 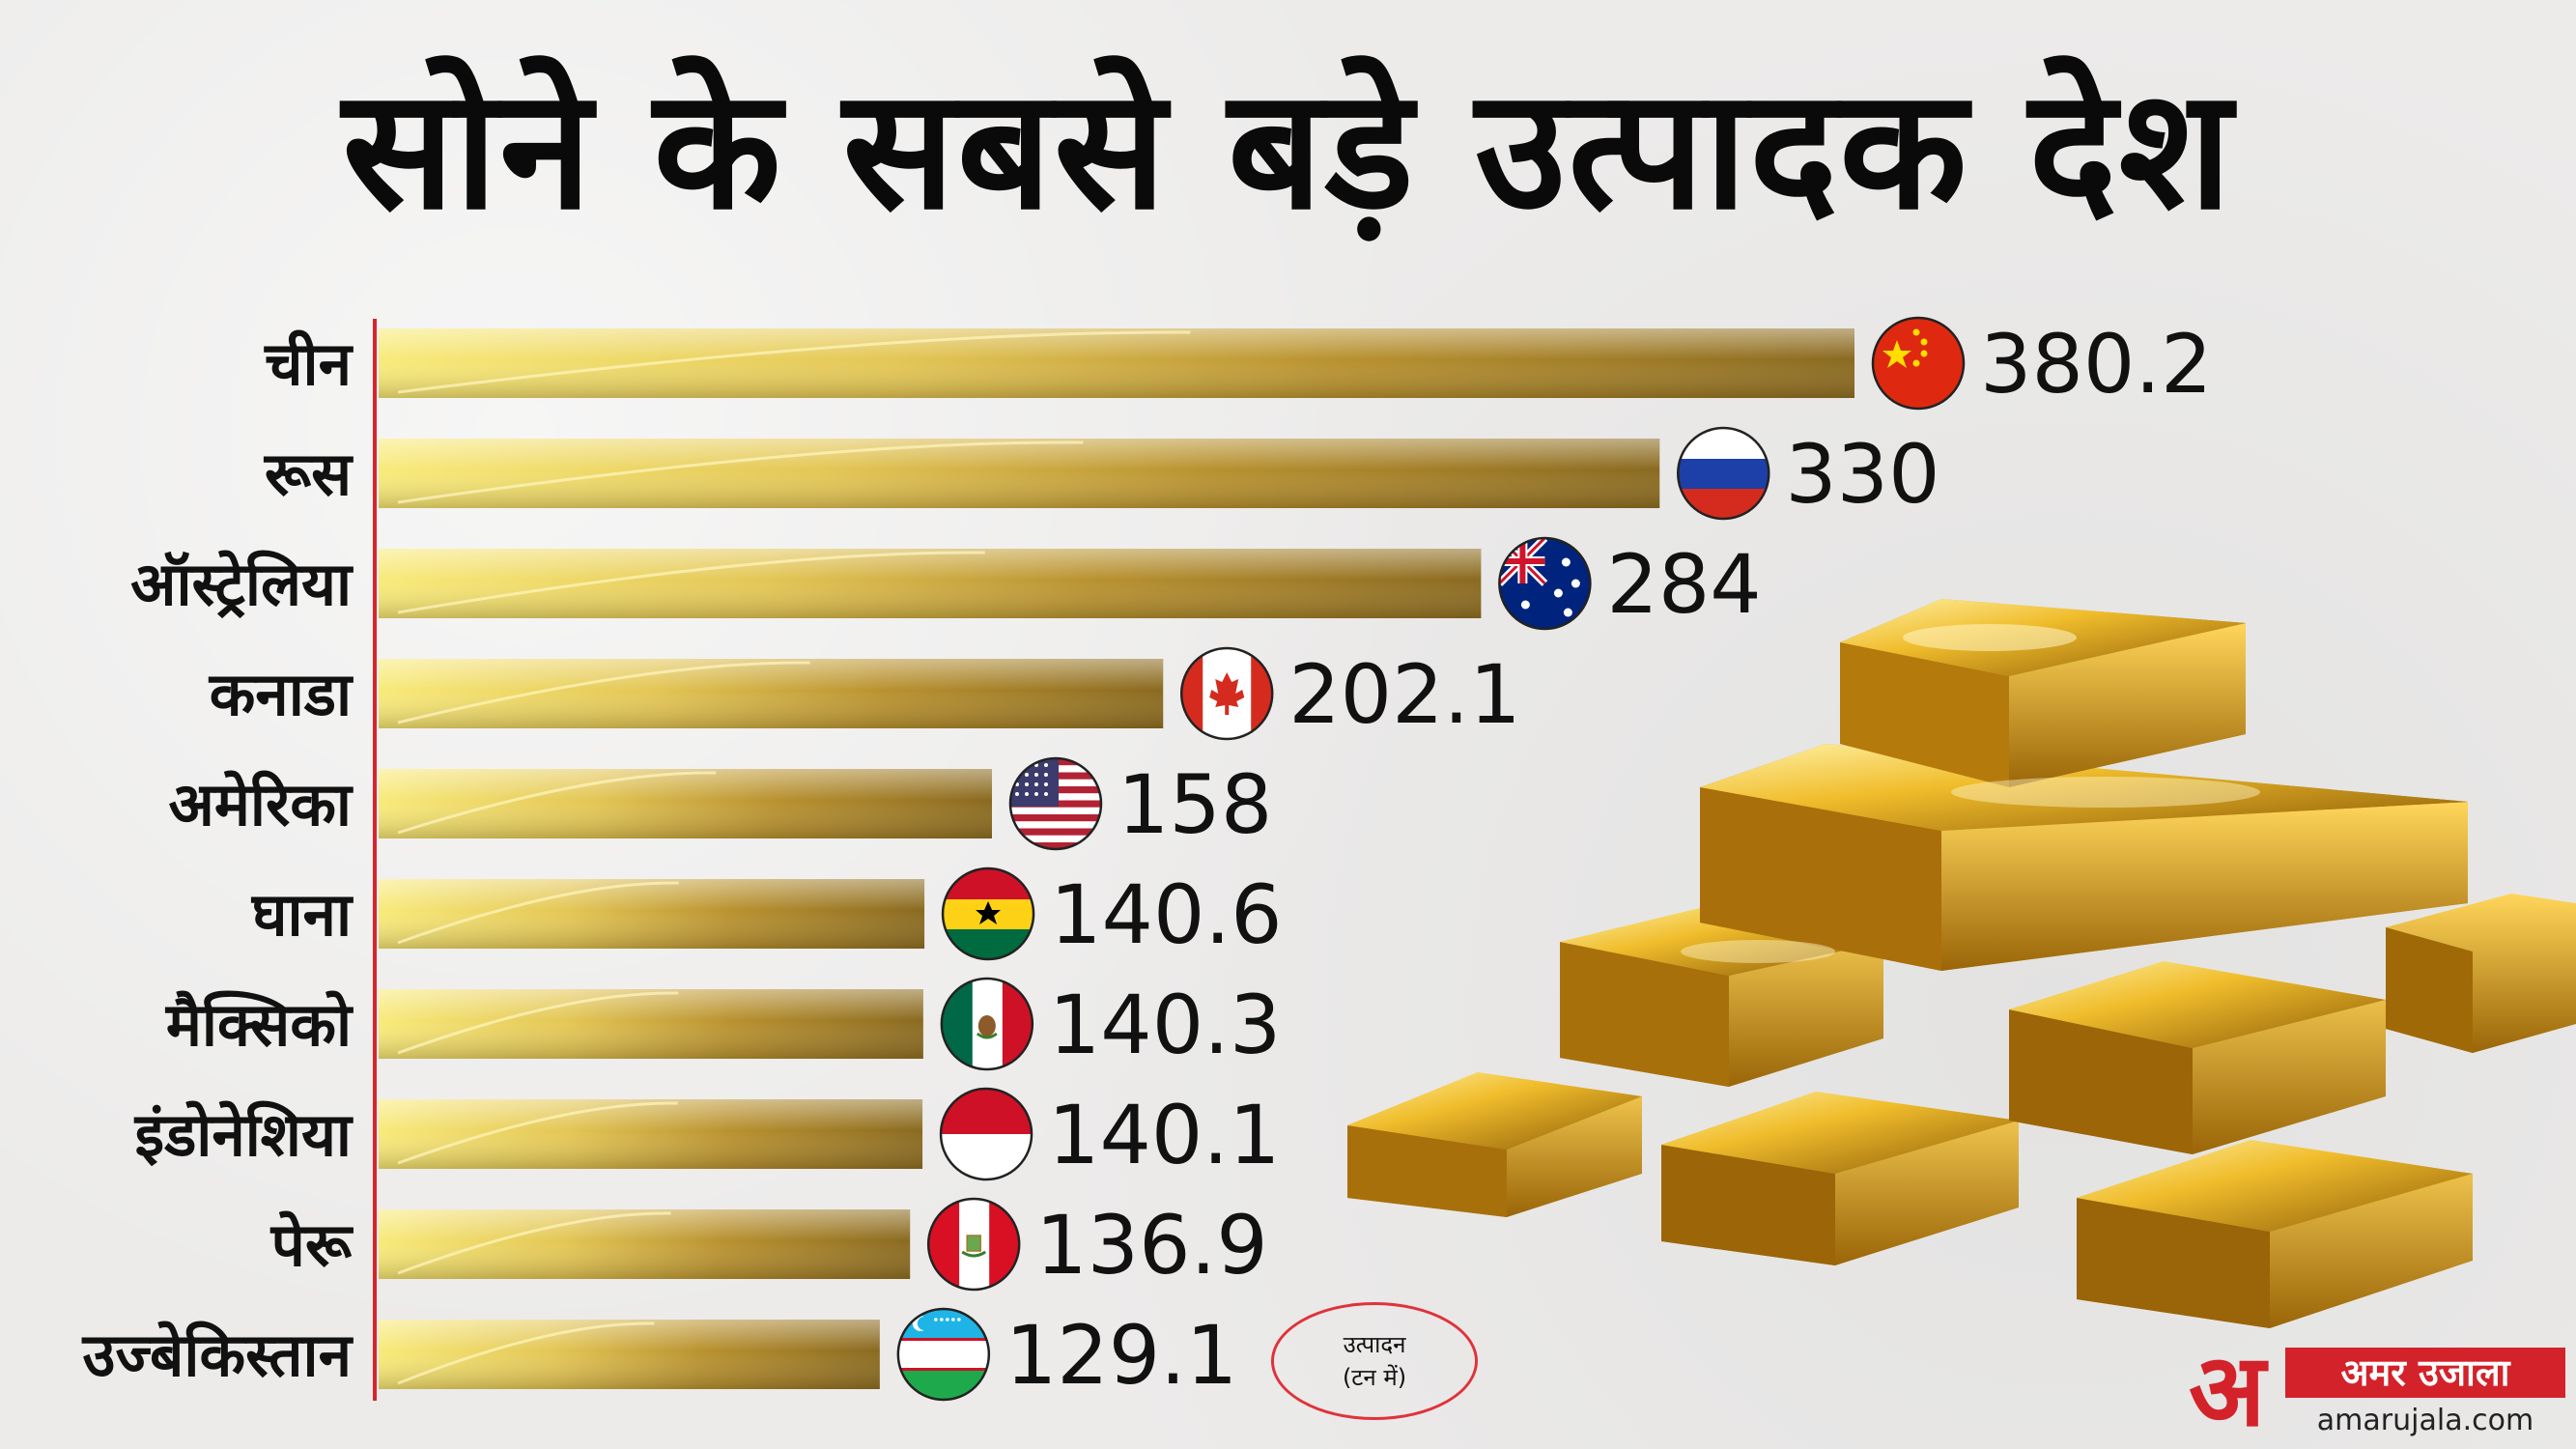 What do you see at coordinates (218, 1355) in the screenshot?
I see `category-label: उज्बेकिस्तान` at bounding box center [218, 1355].